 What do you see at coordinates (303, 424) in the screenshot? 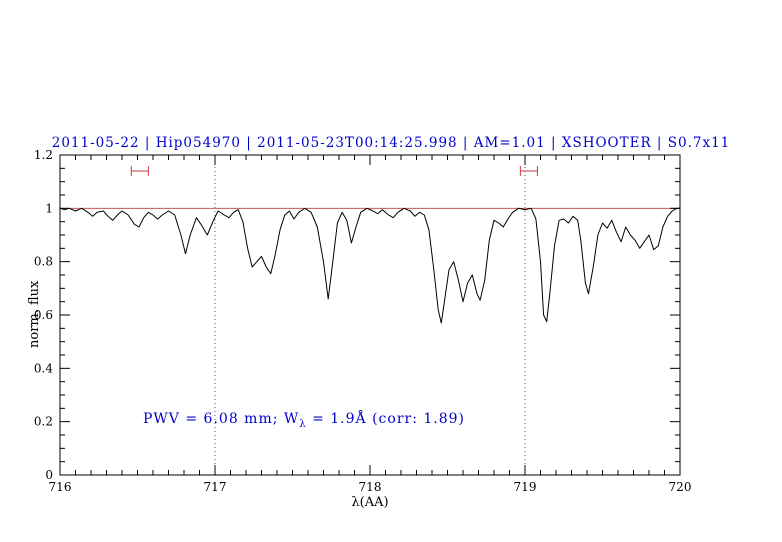
I see `pwv-annotation-lambda-subscript: λ` at bounding box center [303, 424].